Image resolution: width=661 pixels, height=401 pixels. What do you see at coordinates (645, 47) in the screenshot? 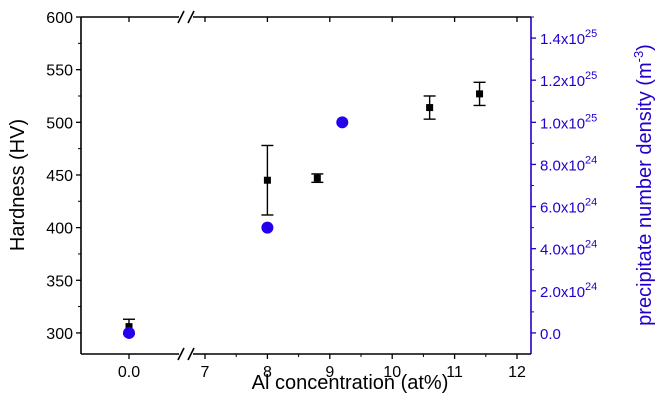
I see `y2-axis-title-close: )` at bounding box center [645, 47].